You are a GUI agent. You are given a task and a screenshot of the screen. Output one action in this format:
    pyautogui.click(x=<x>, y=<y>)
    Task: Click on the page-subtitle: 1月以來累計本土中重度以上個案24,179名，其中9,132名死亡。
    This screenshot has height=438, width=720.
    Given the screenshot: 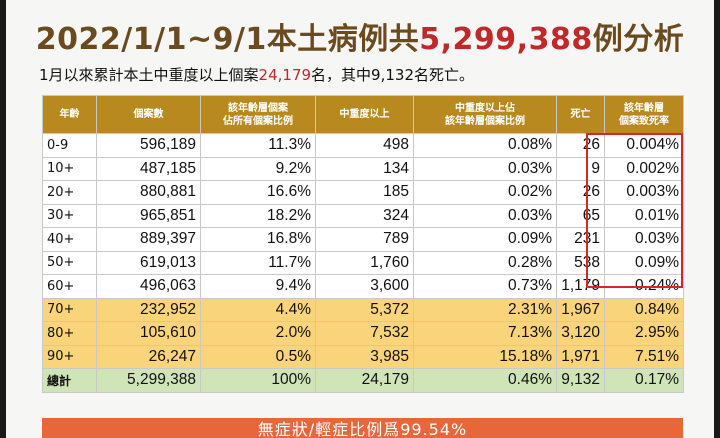 What is the action you would take?
    pyautogui.click(x=256, y=74)
    